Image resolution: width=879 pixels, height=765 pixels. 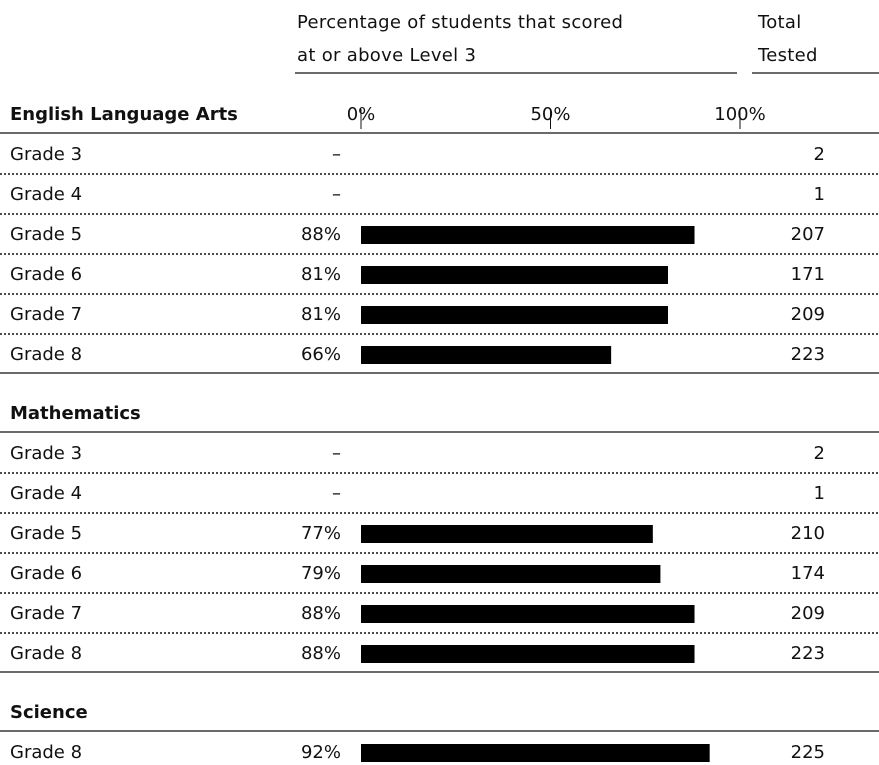 What do you see at coordinates (321, 573) in the screenshot?
I see `percent-label: 79%` at bounding box center [321, 573].